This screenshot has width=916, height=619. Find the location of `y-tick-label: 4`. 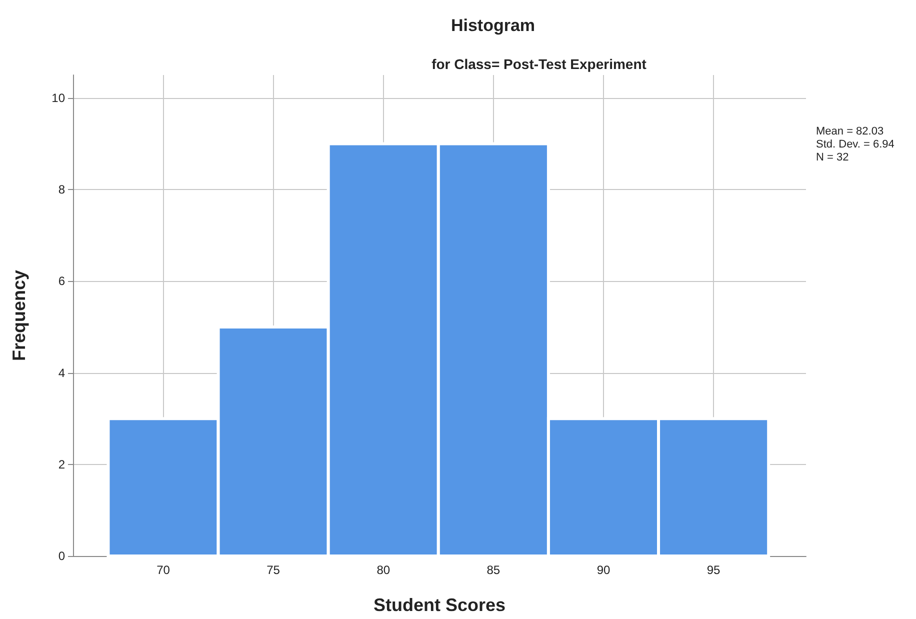

y-tick-label: 4 is located at coordinates (62, 373).